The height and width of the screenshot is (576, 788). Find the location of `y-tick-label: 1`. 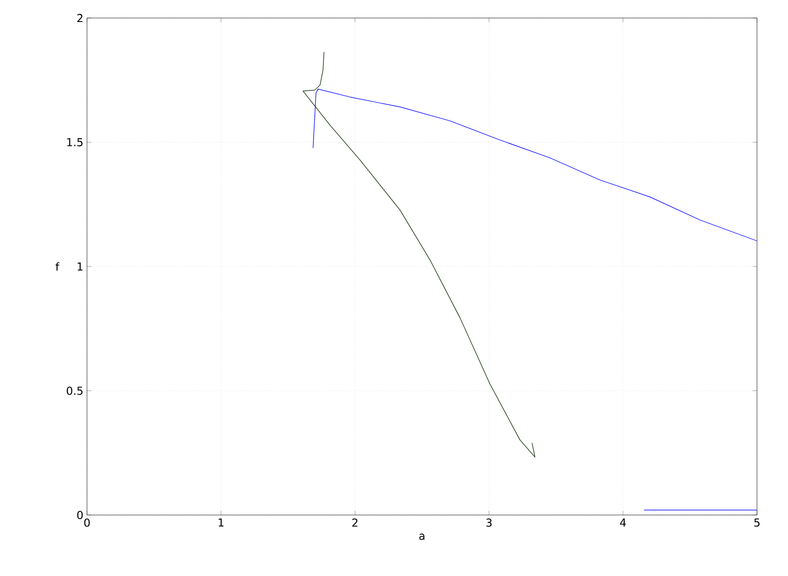

y-tick-label: 1 is located at coordinates (80, 266).